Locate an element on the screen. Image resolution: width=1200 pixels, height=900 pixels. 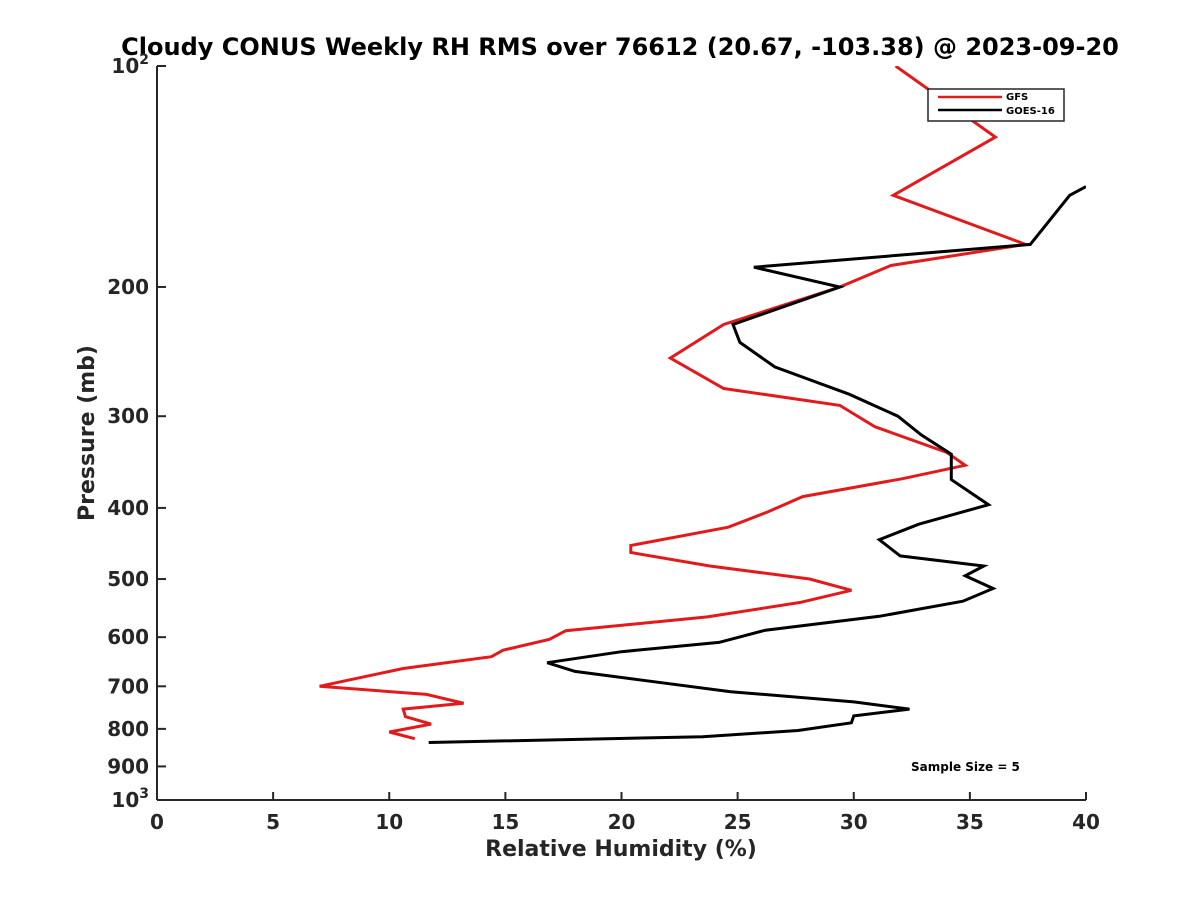
x-tick-label: 0 is located at coordinates (157, 822).